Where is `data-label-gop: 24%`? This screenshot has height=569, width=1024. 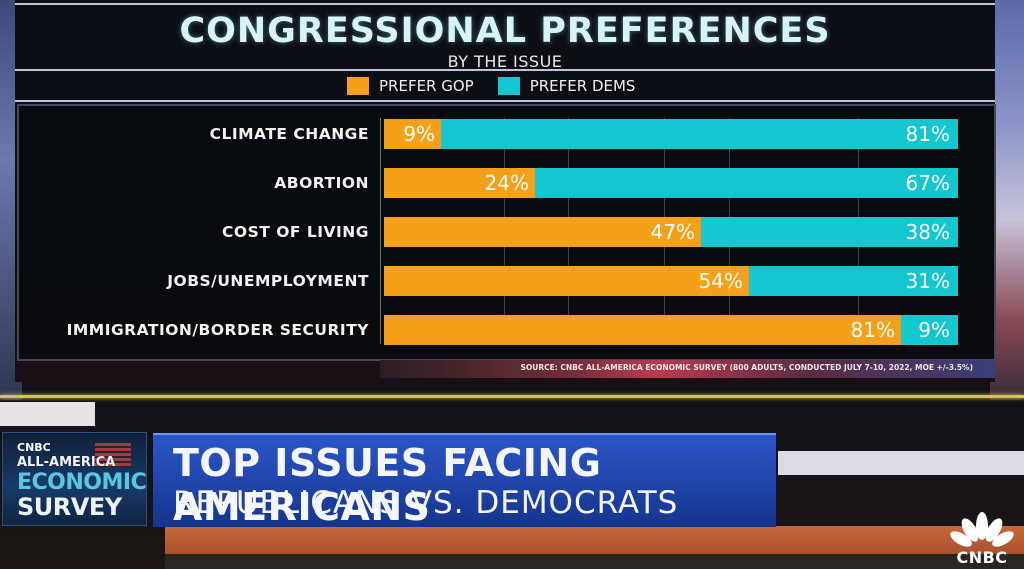 data-label-gop: 24% is located at coordinates (506, 183).